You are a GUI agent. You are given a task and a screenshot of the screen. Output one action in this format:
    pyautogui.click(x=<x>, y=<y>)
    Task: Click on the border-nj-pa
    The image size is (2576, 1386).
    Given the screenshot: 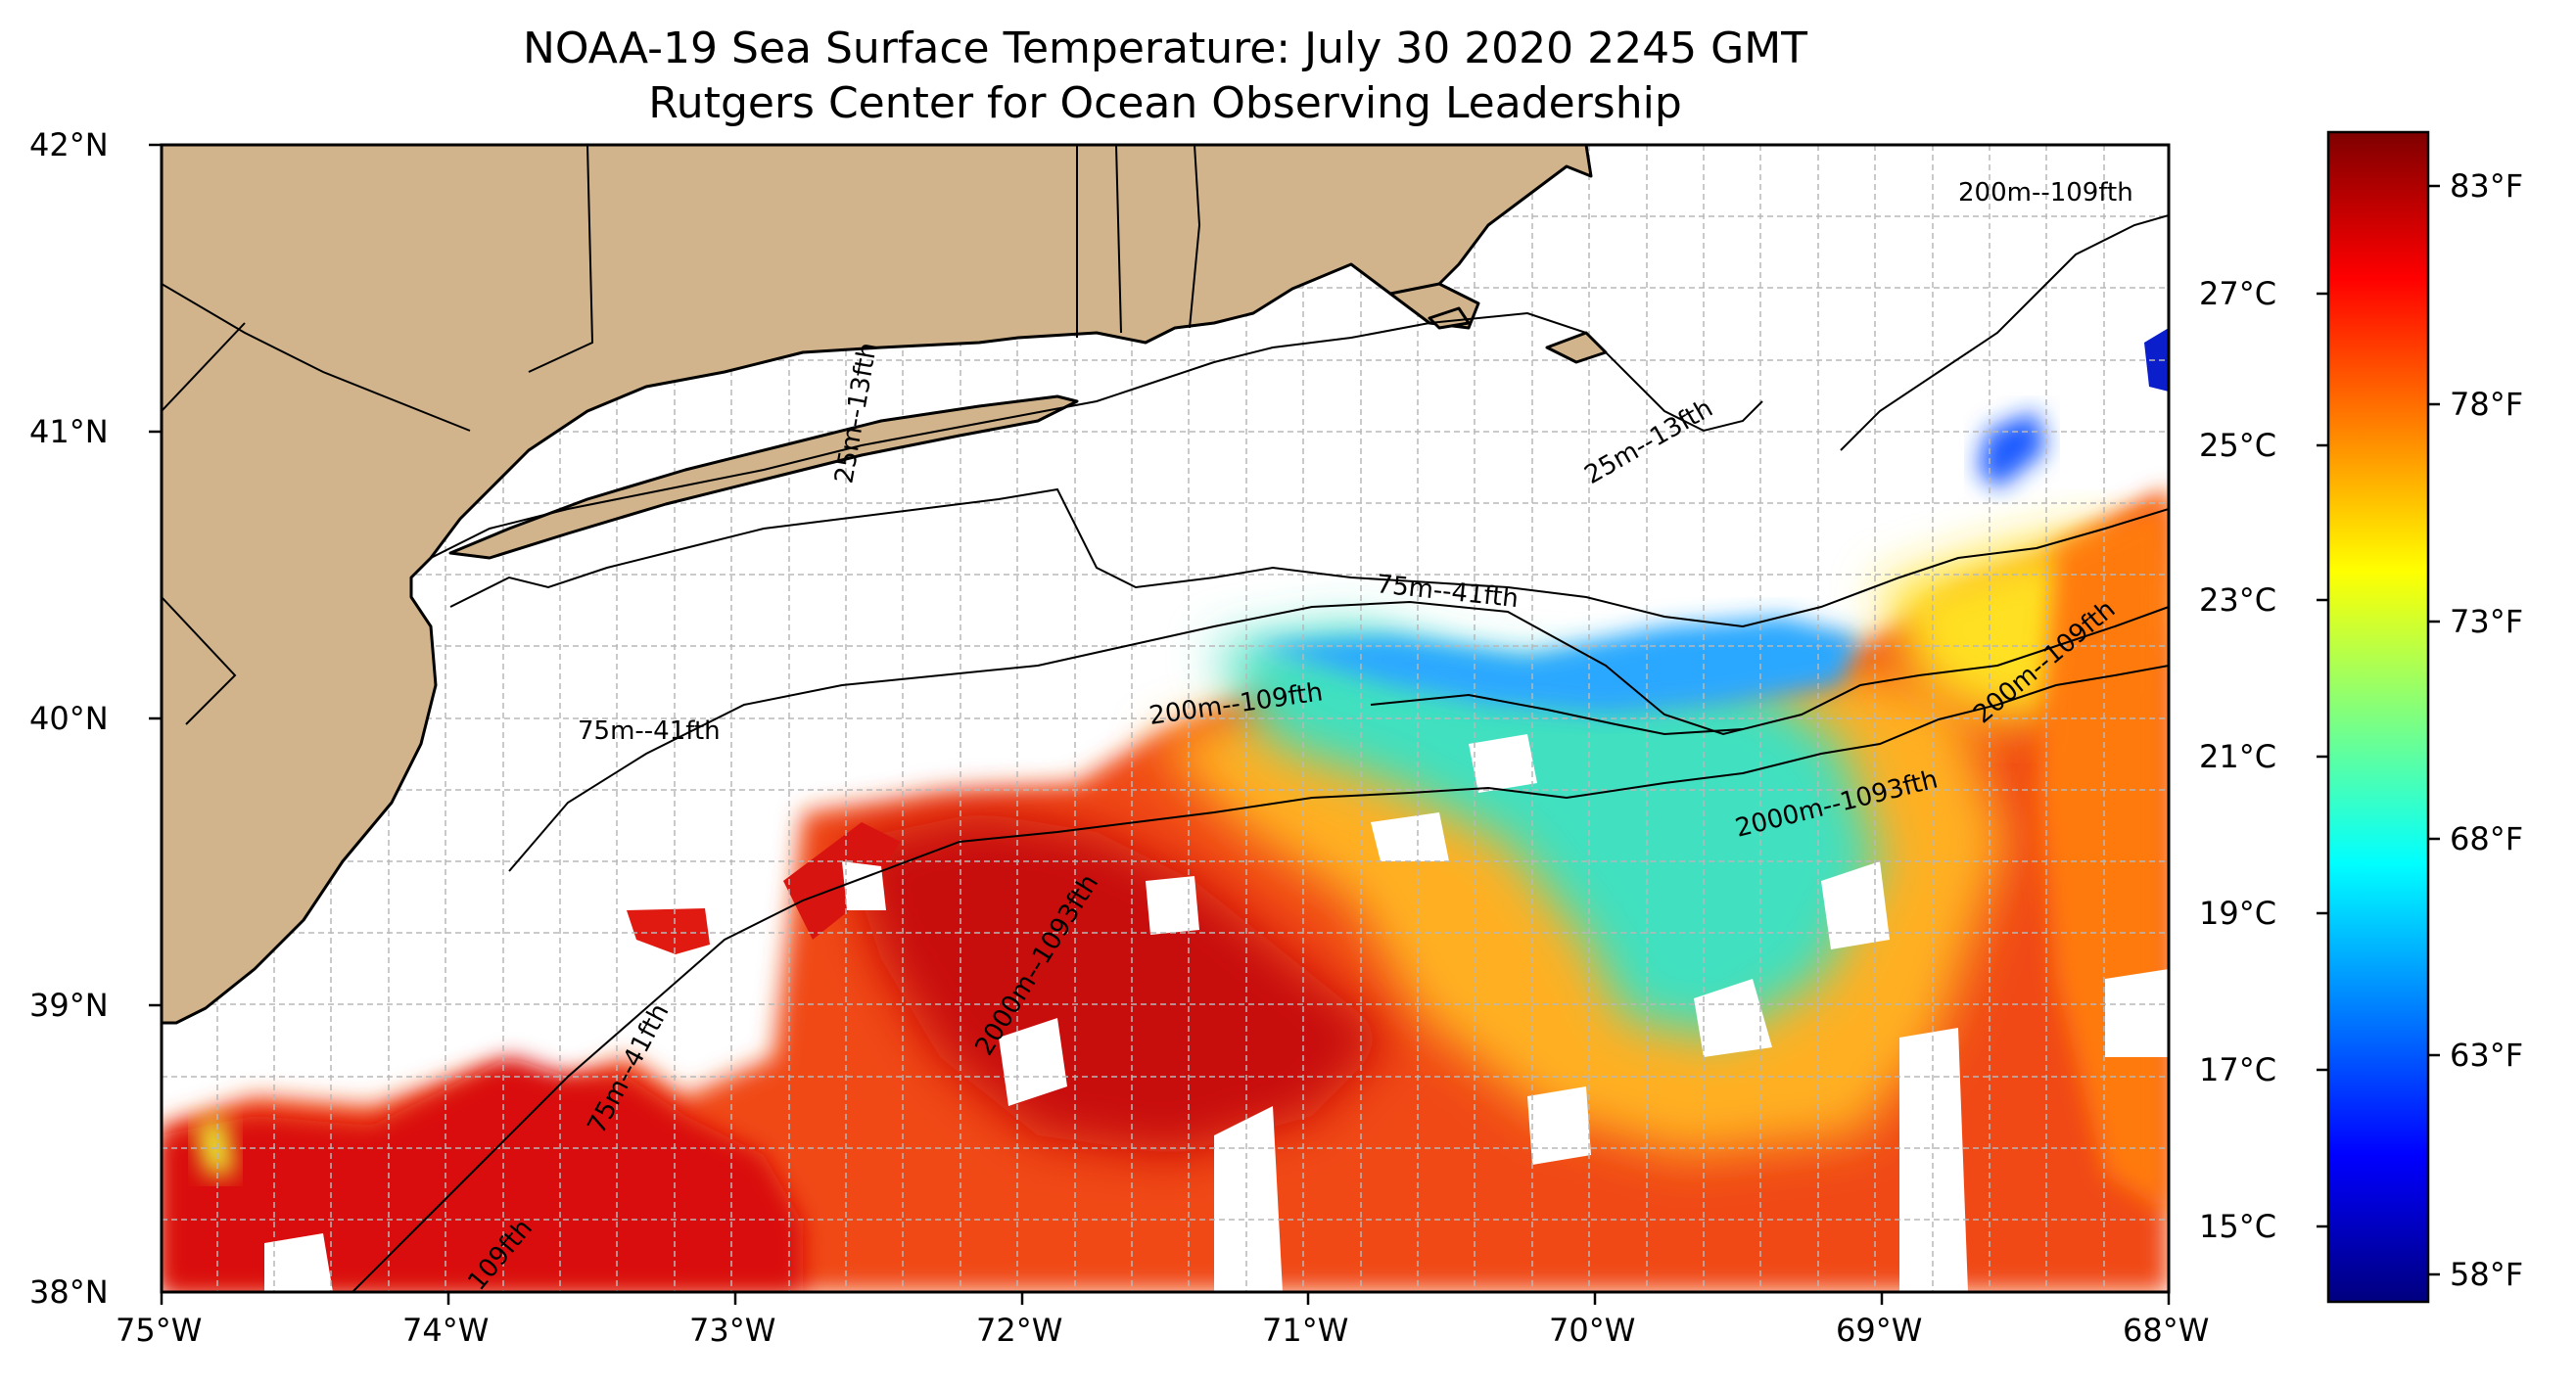 What is the action you would take?
    pyautogui.click(x=204, y=367)
    